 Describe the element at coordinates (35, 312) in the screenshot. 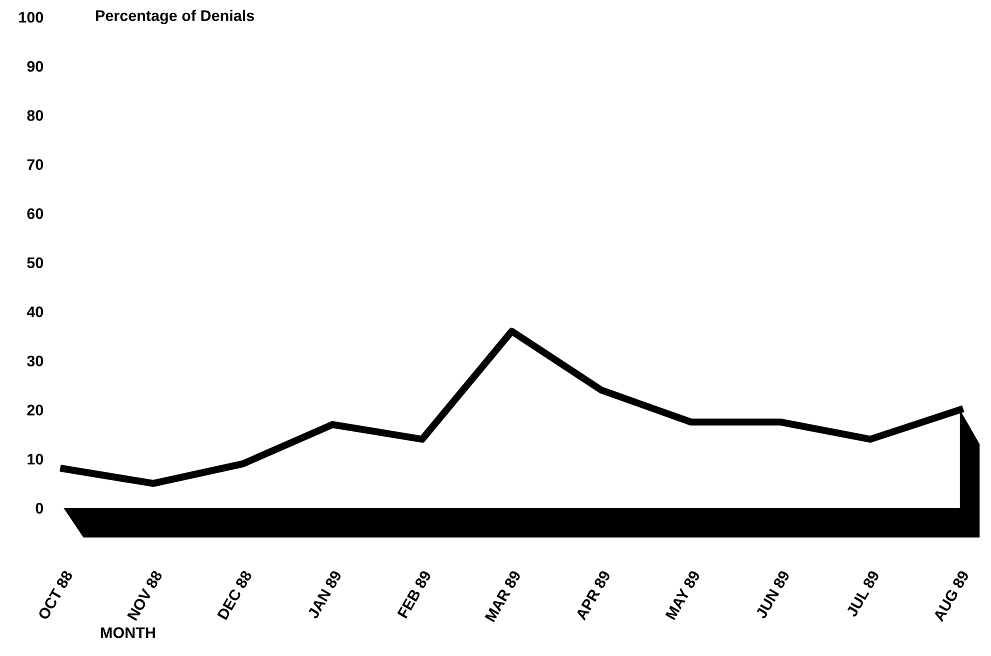

I see `y-tick-label: 40` at that location.